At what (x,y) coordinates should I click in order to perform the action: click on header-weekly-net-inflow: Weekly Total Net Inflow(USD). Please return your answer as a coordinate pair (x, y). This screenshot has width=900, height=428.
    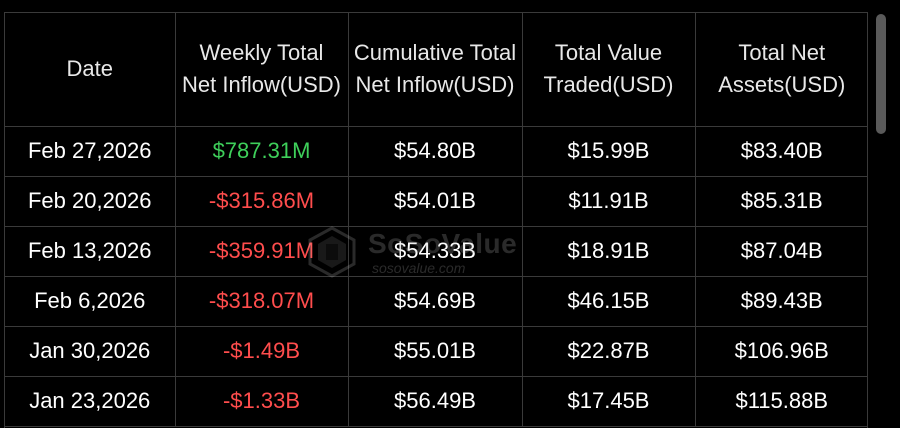
    Looking at the image, I should click on (262, 70).